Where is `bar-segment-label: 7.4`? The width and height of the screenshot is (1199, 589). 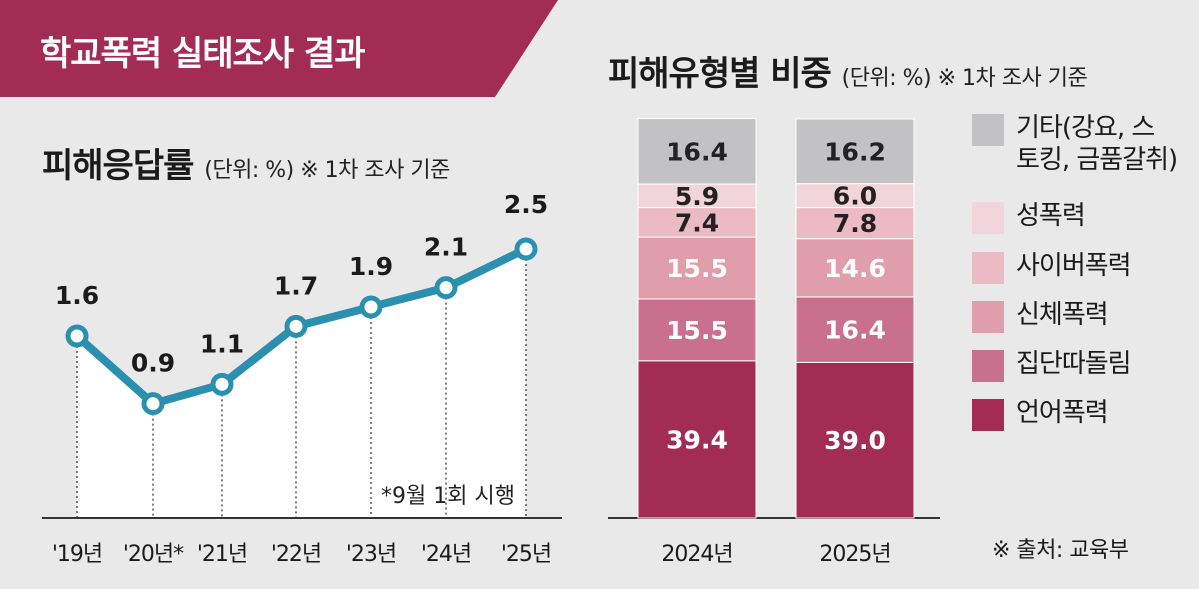
bar-segment-label: 7.4 is located at coordinates (697, 222).